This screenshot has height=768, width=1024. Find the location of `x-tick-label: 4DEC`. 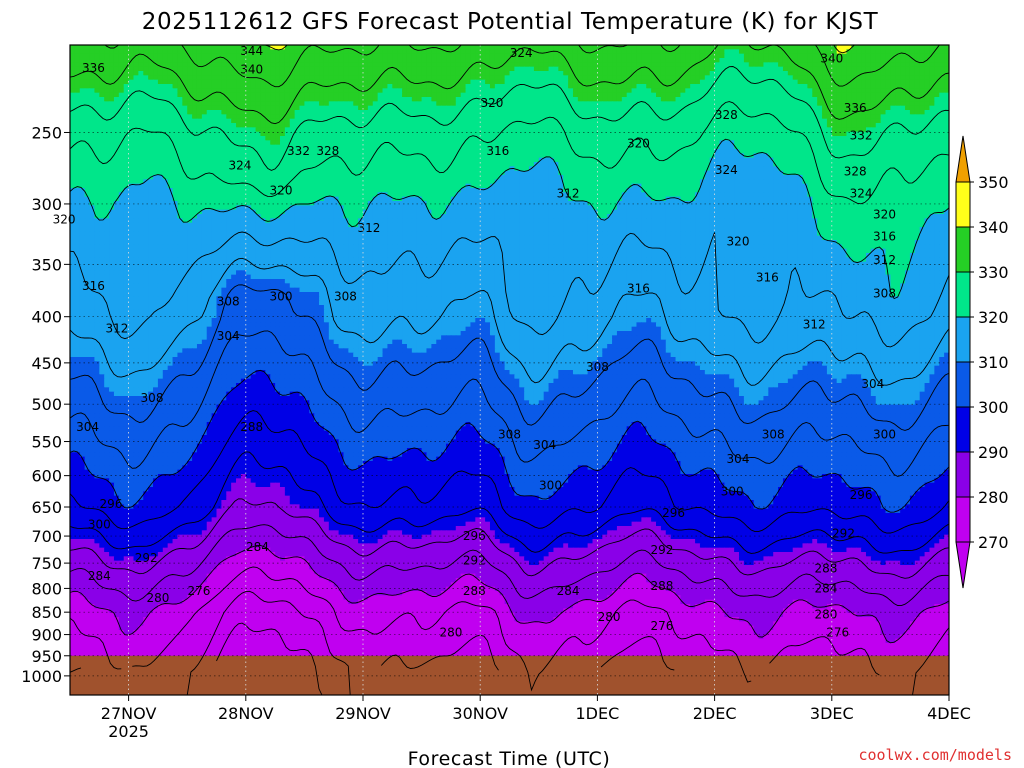

x-tick-label: 4DEC is located at coordinates (949, 713).